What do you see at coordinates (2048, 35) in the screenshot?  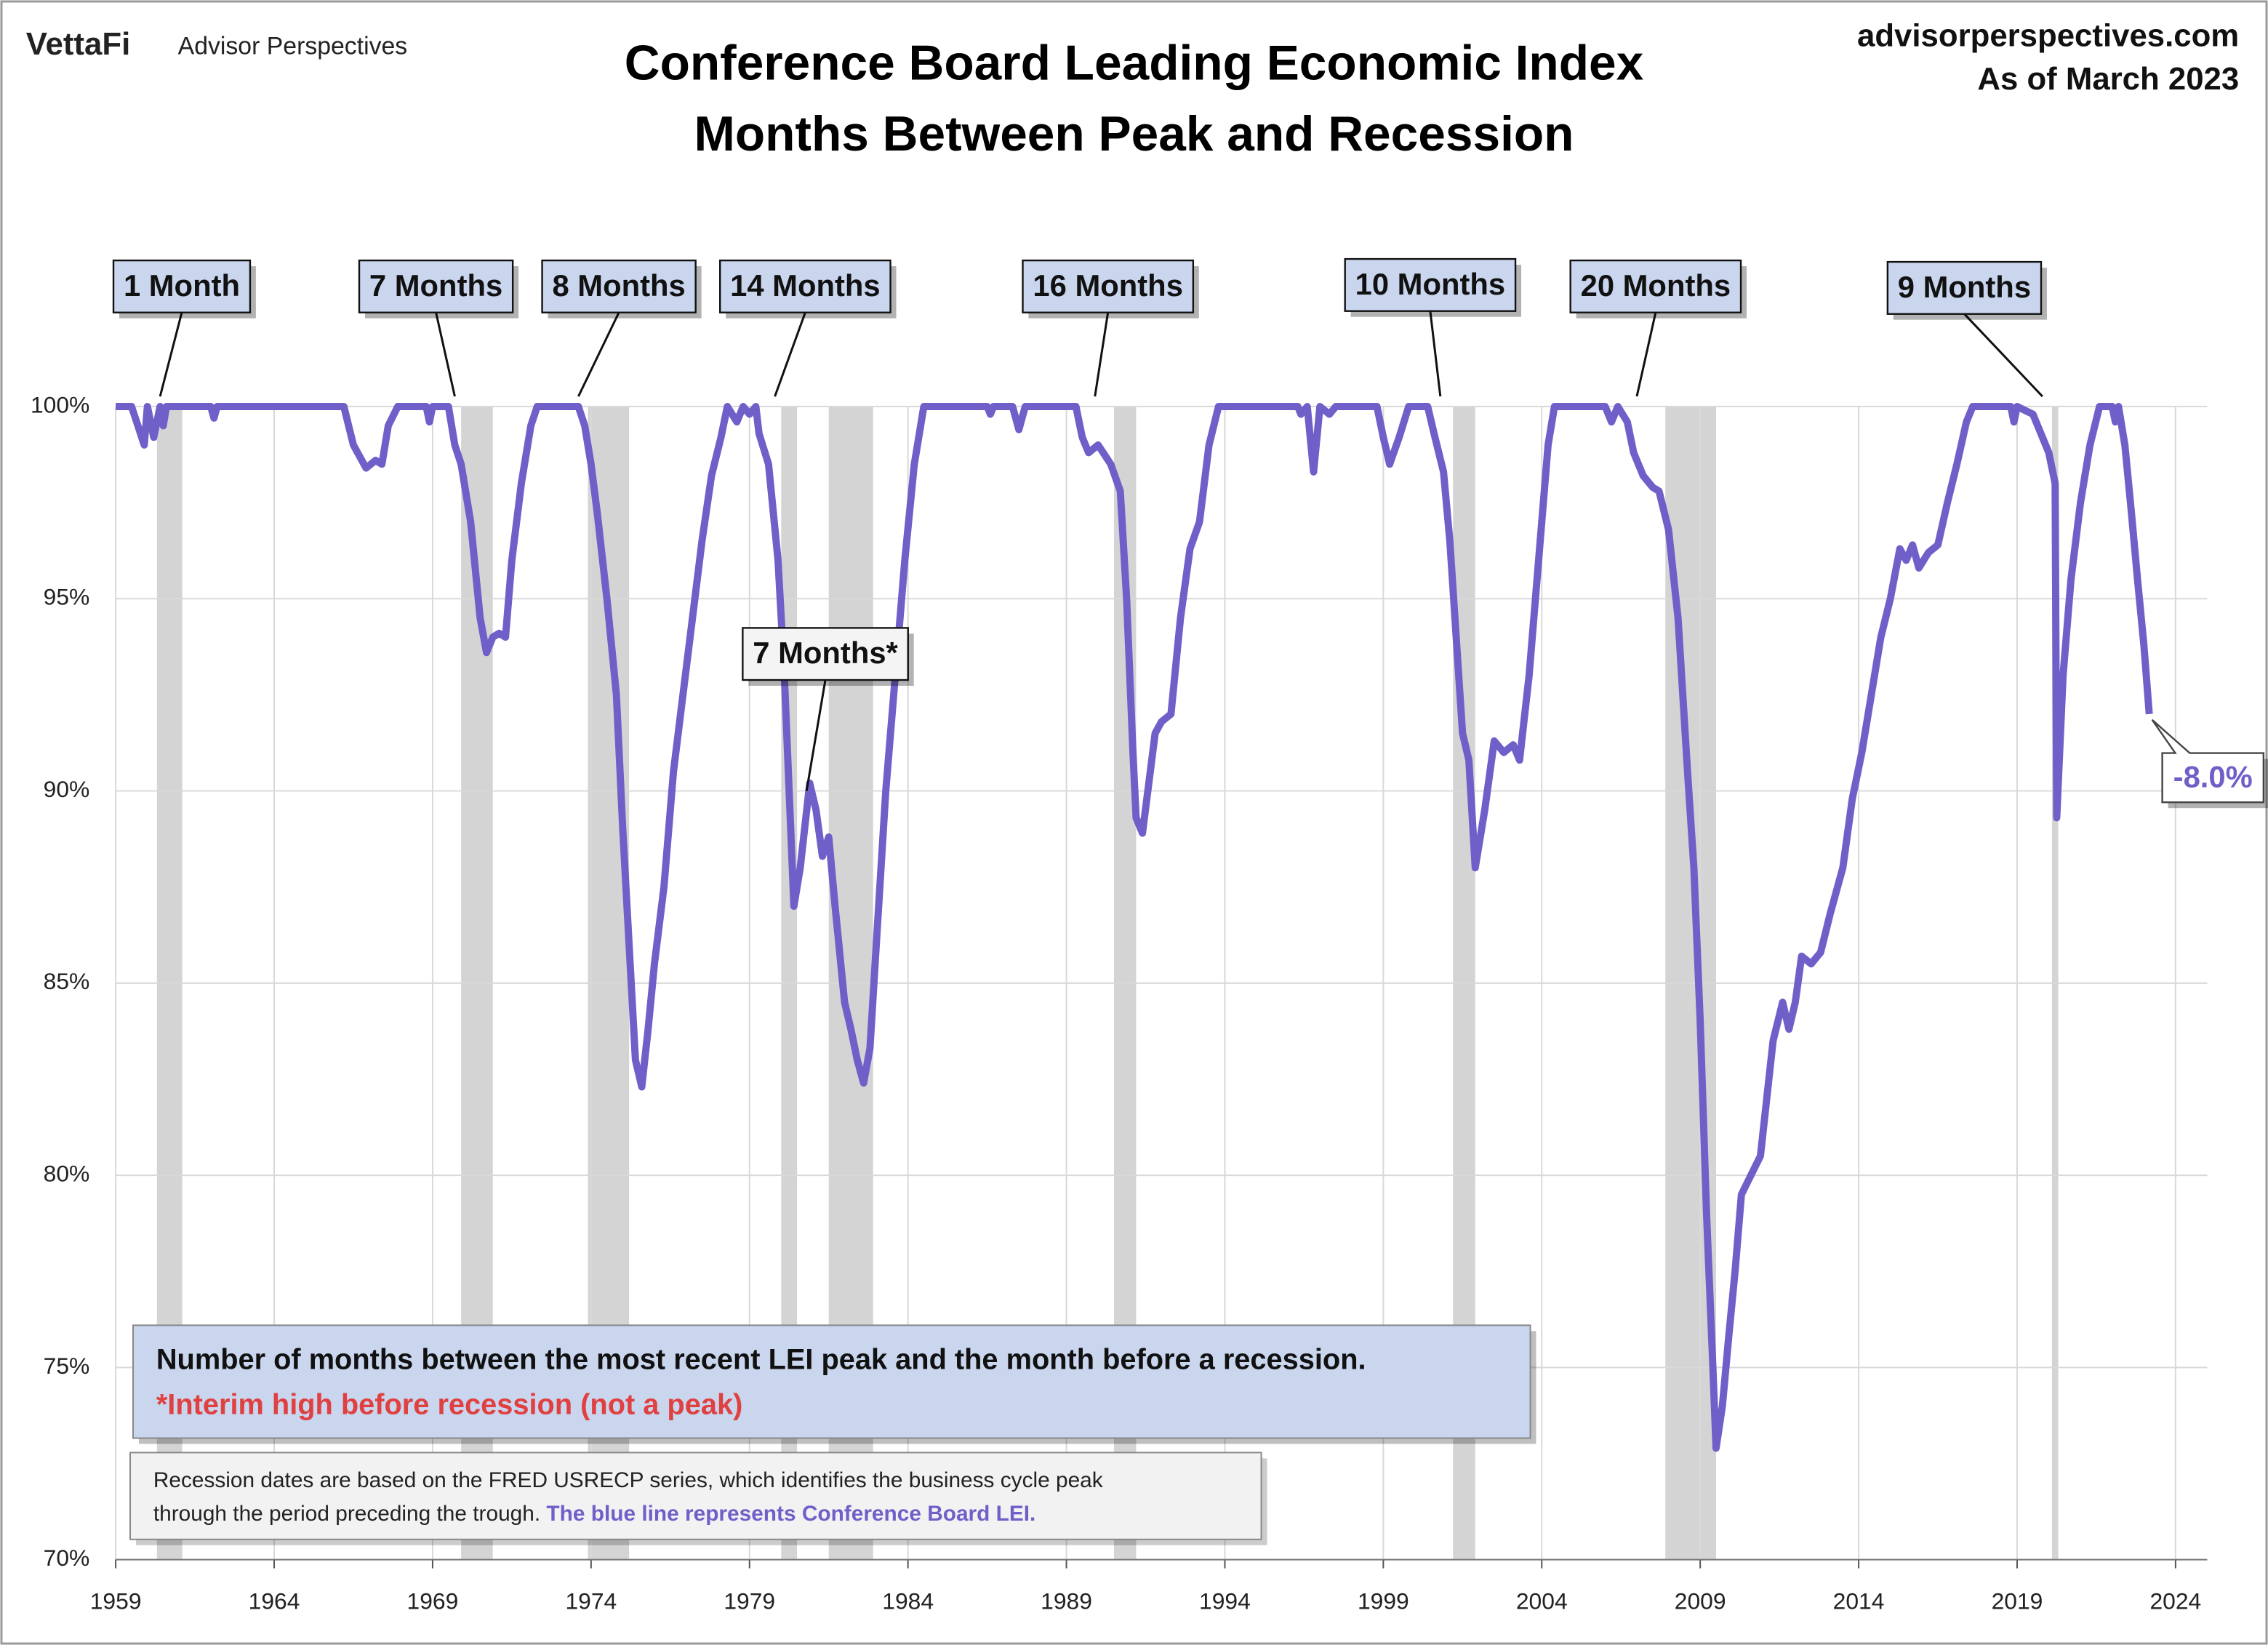 I see `site: advisorperspectives.com` at bounding box center [2048, 35].